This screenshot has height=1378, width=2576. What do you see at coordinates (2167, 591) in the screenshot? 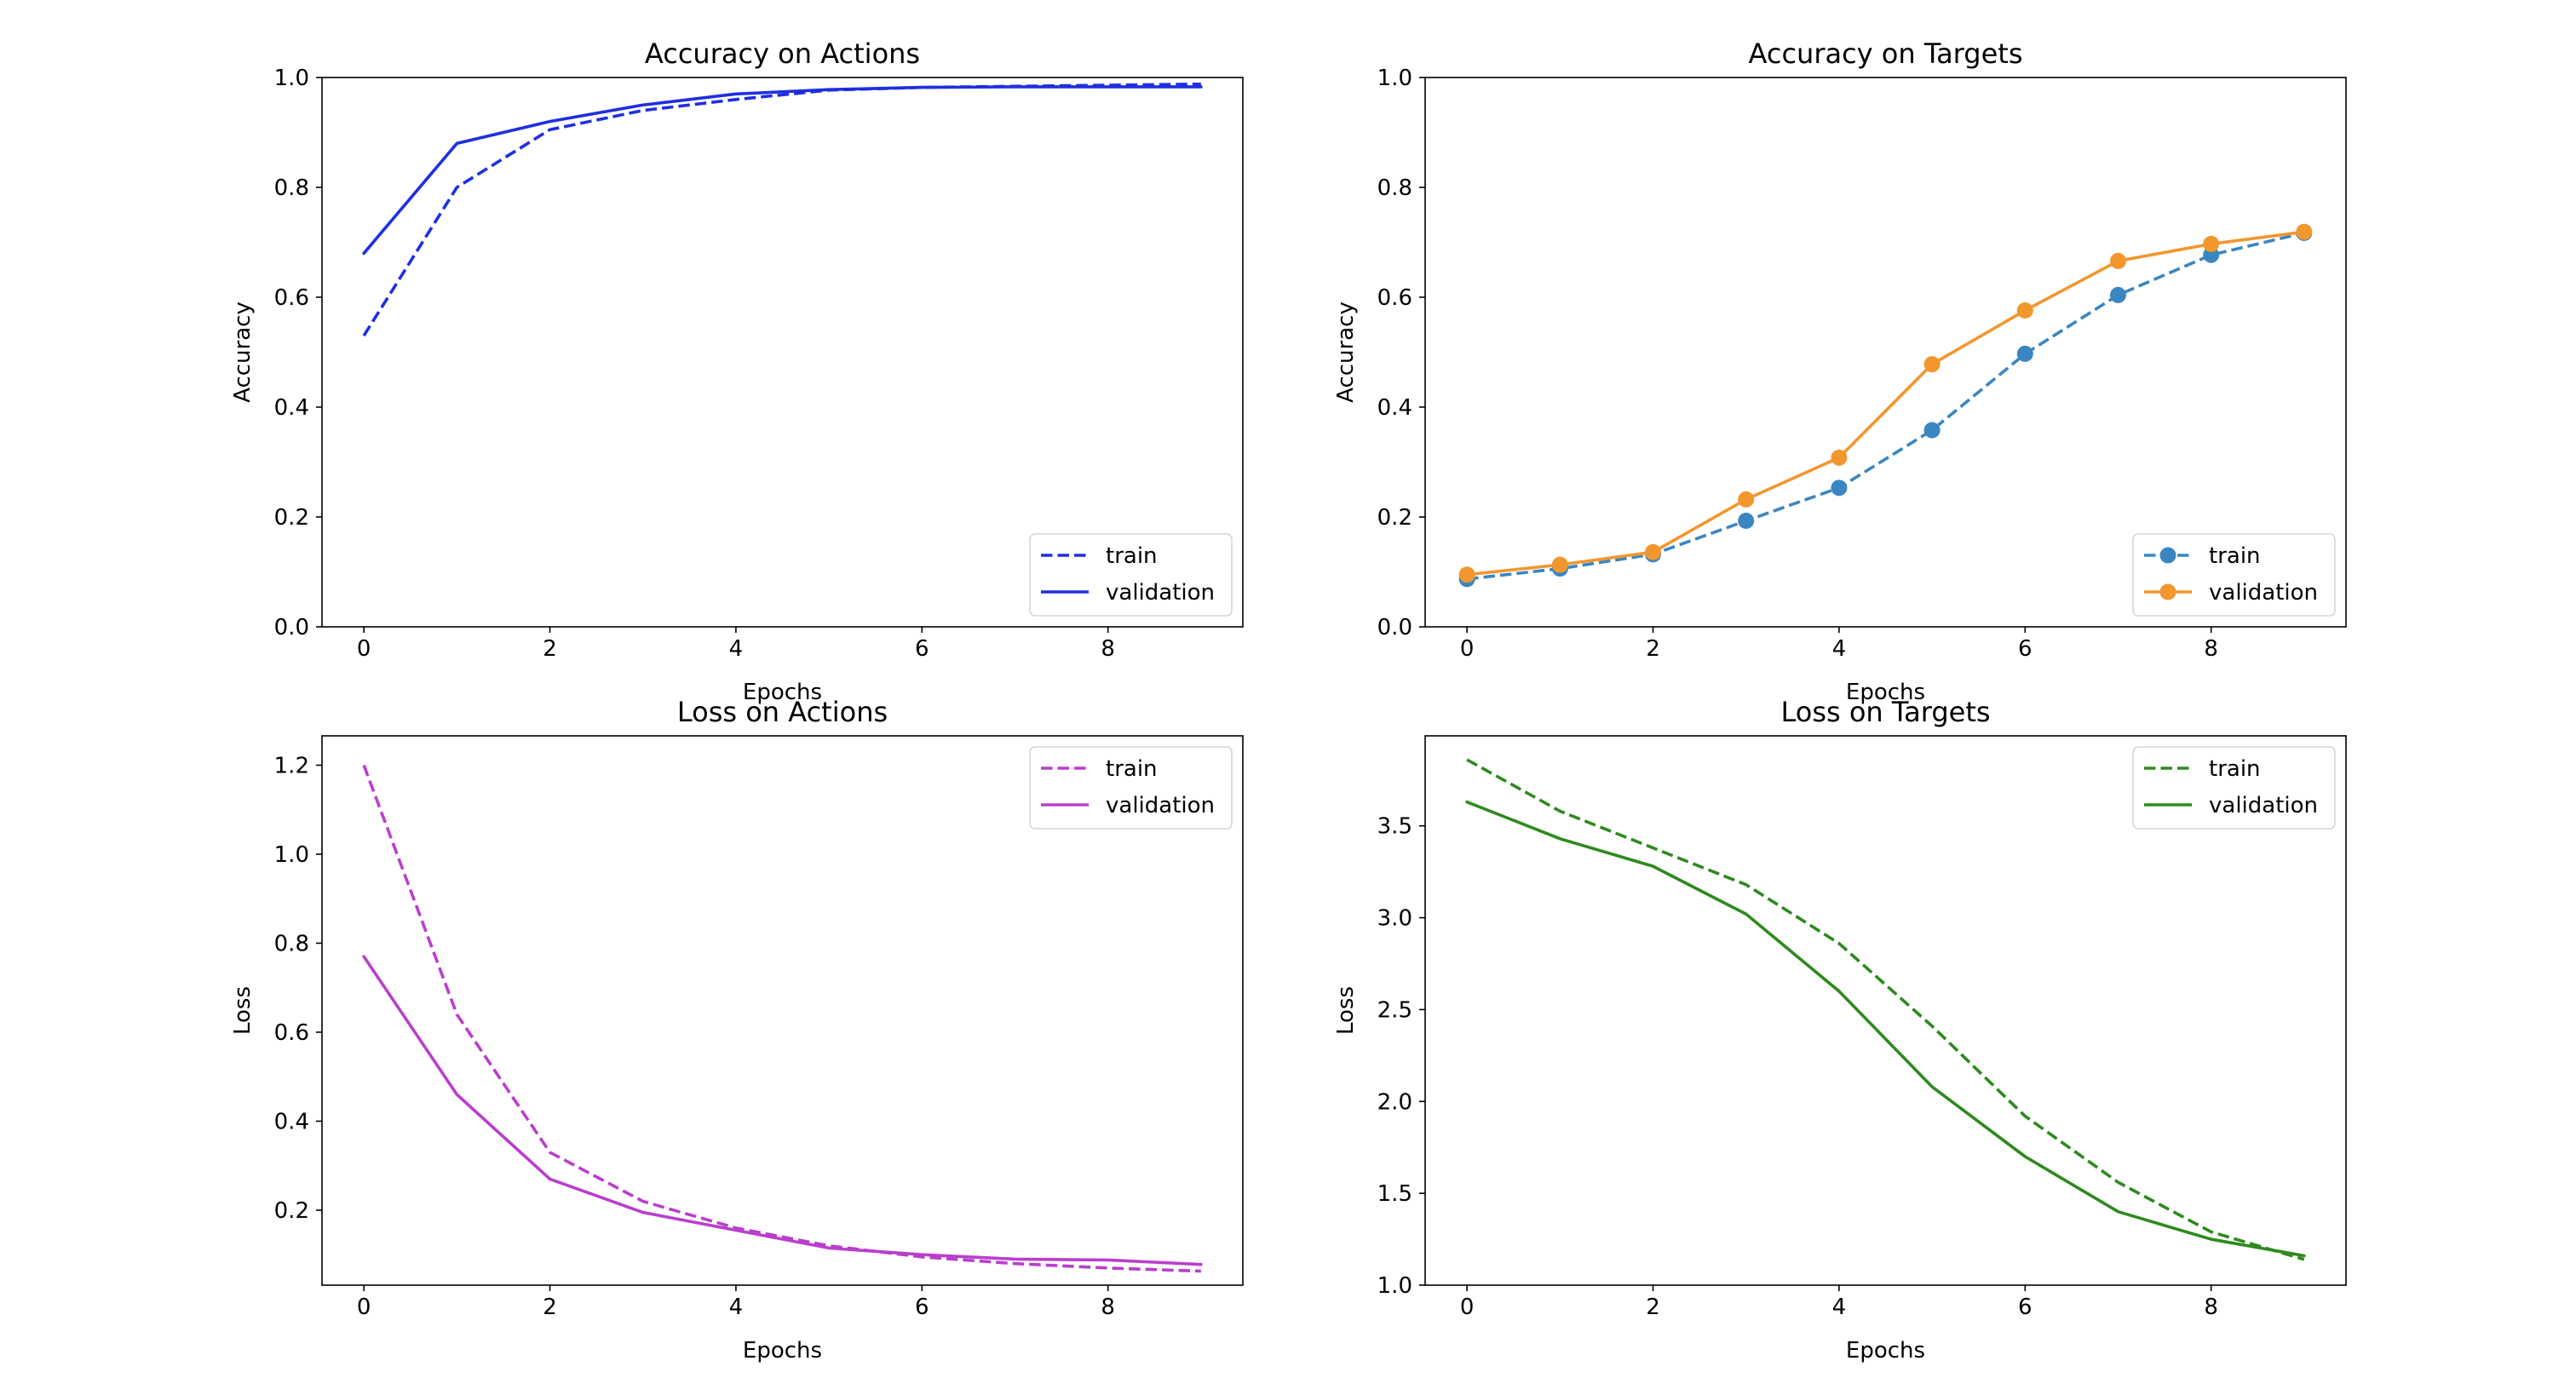
I see `legend-marker-validation` at bounding box center [2167, 591].